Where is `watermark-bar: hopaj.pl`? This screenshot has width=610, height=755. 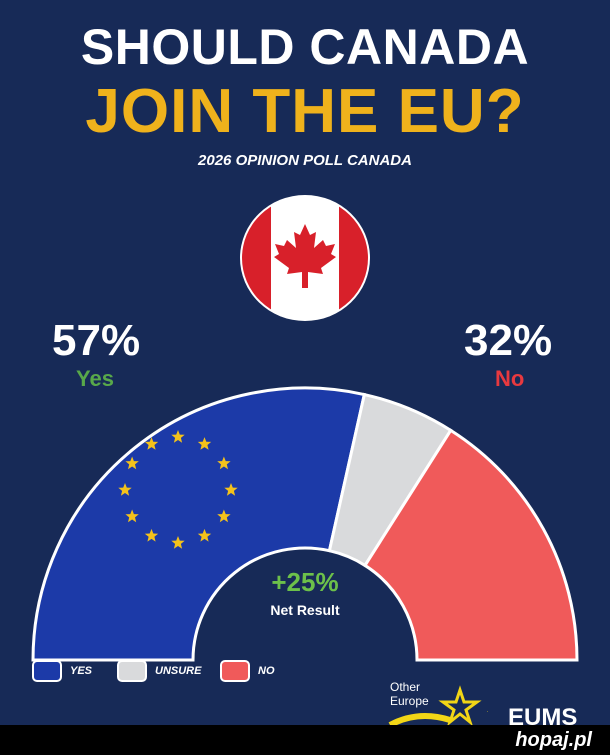
watermark-bar: hopaj.pl is located at coordinates (305, 740).